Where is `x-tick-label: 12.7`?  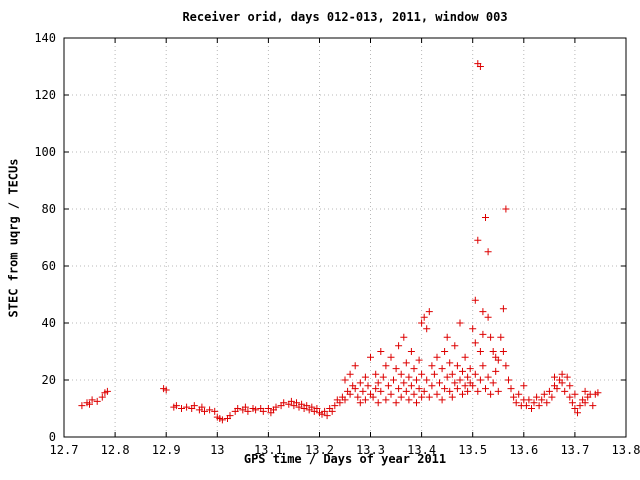
x-tick-label: 12.7 is located at coordinates (64, 450).